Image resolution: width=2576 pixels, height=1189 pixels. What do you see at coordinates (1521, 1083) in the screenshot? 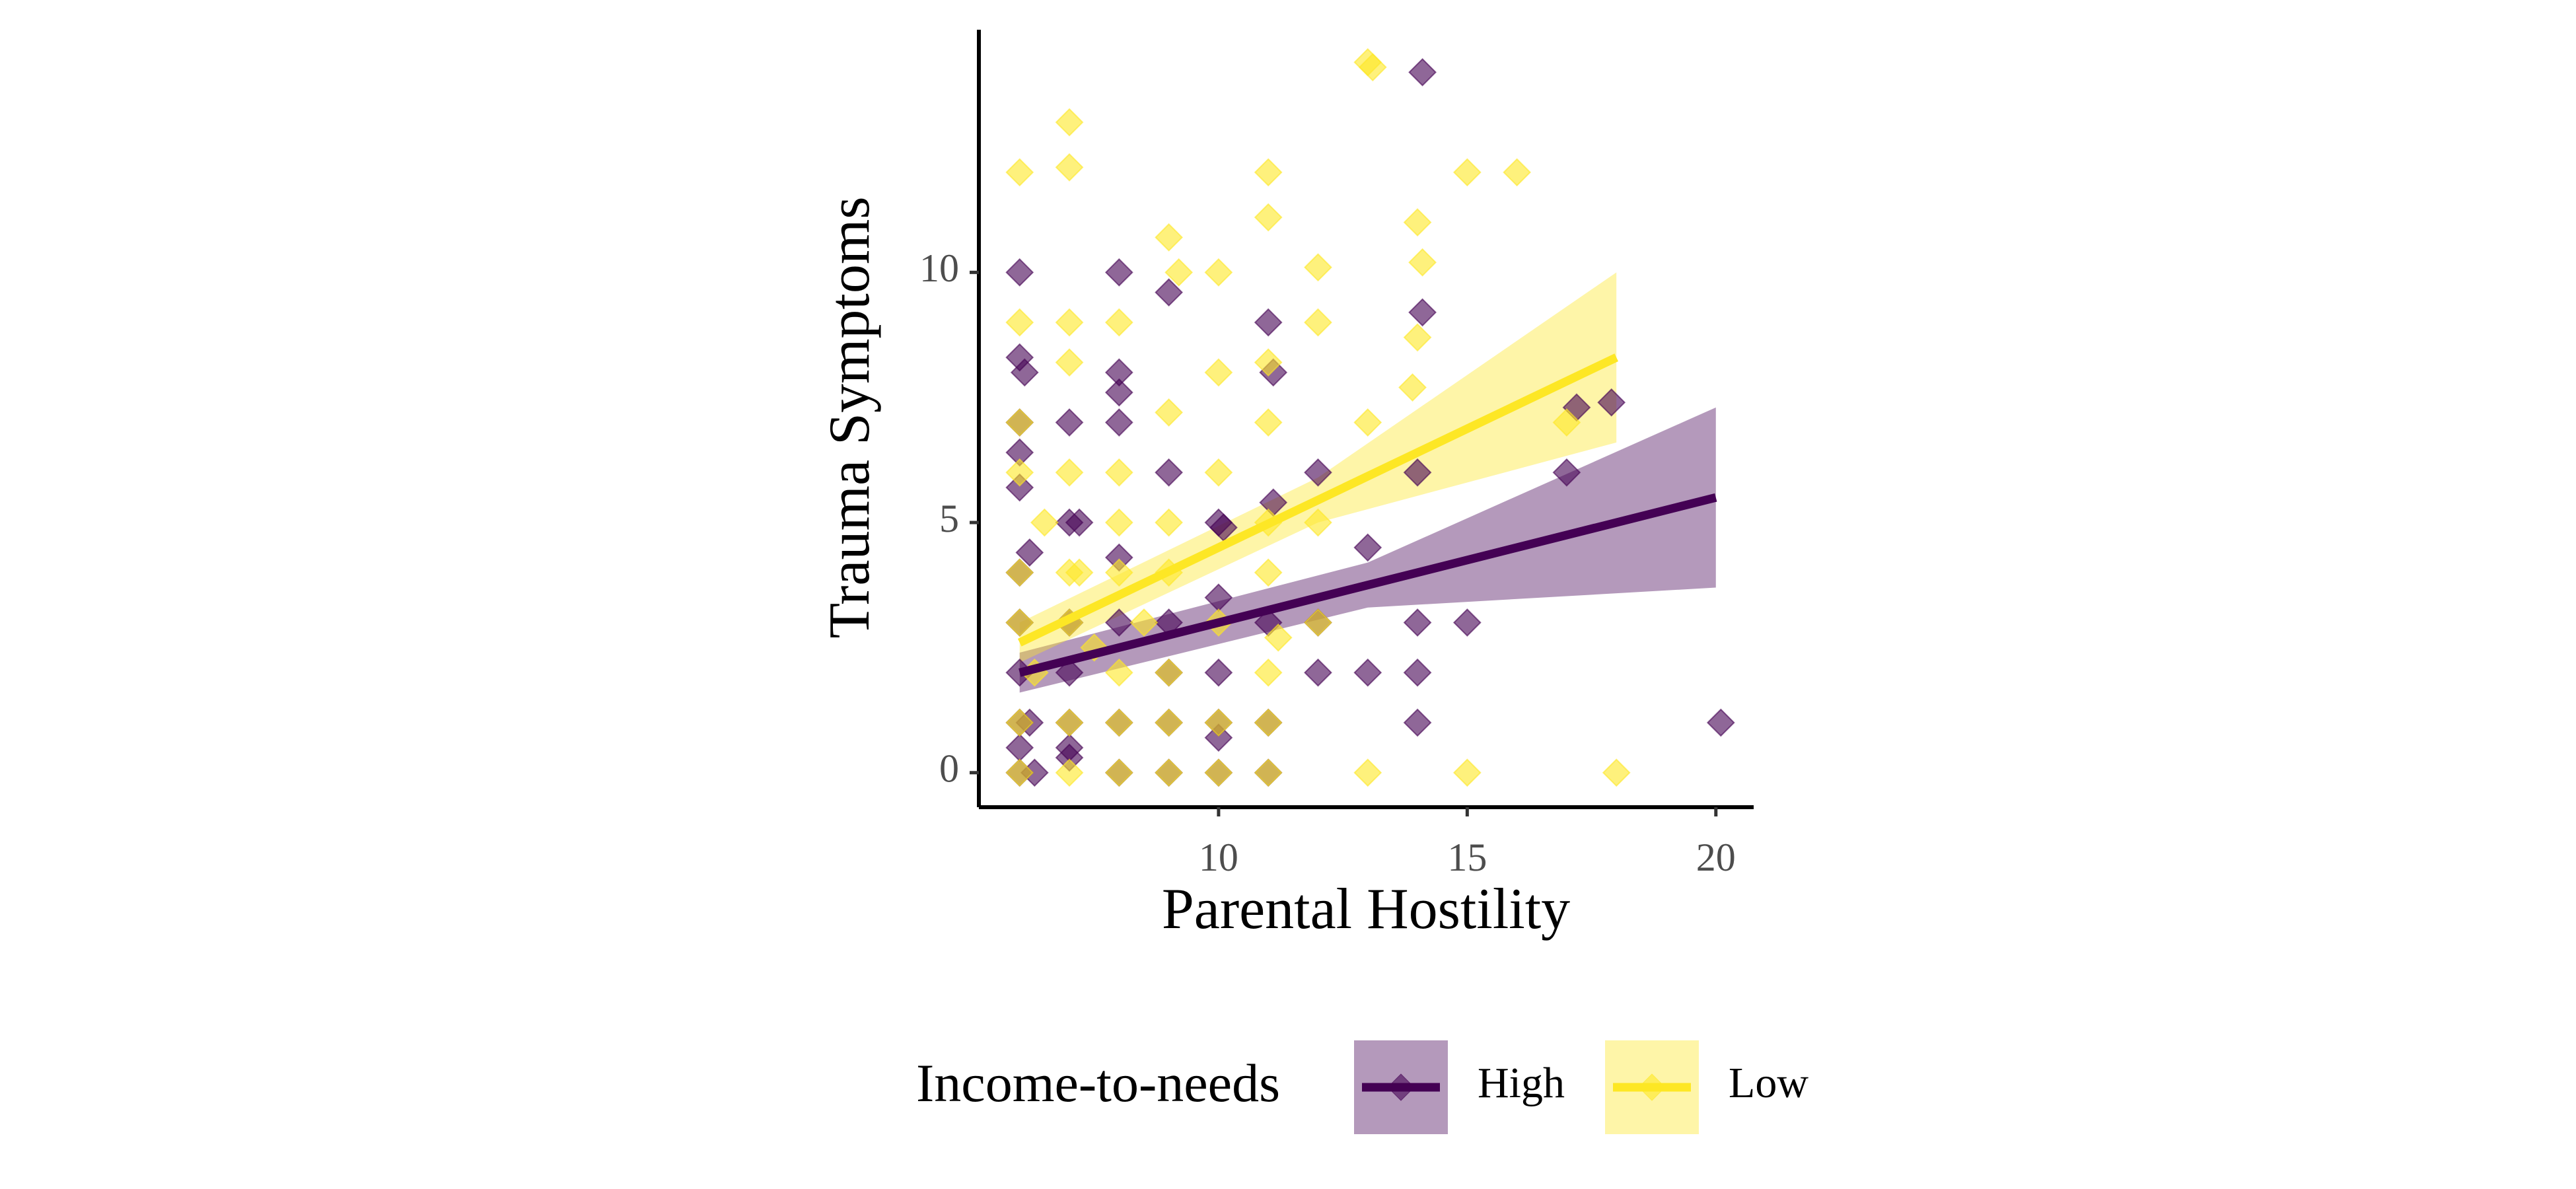
I see `legend-label: High` at bounding box center [1521, 1083].